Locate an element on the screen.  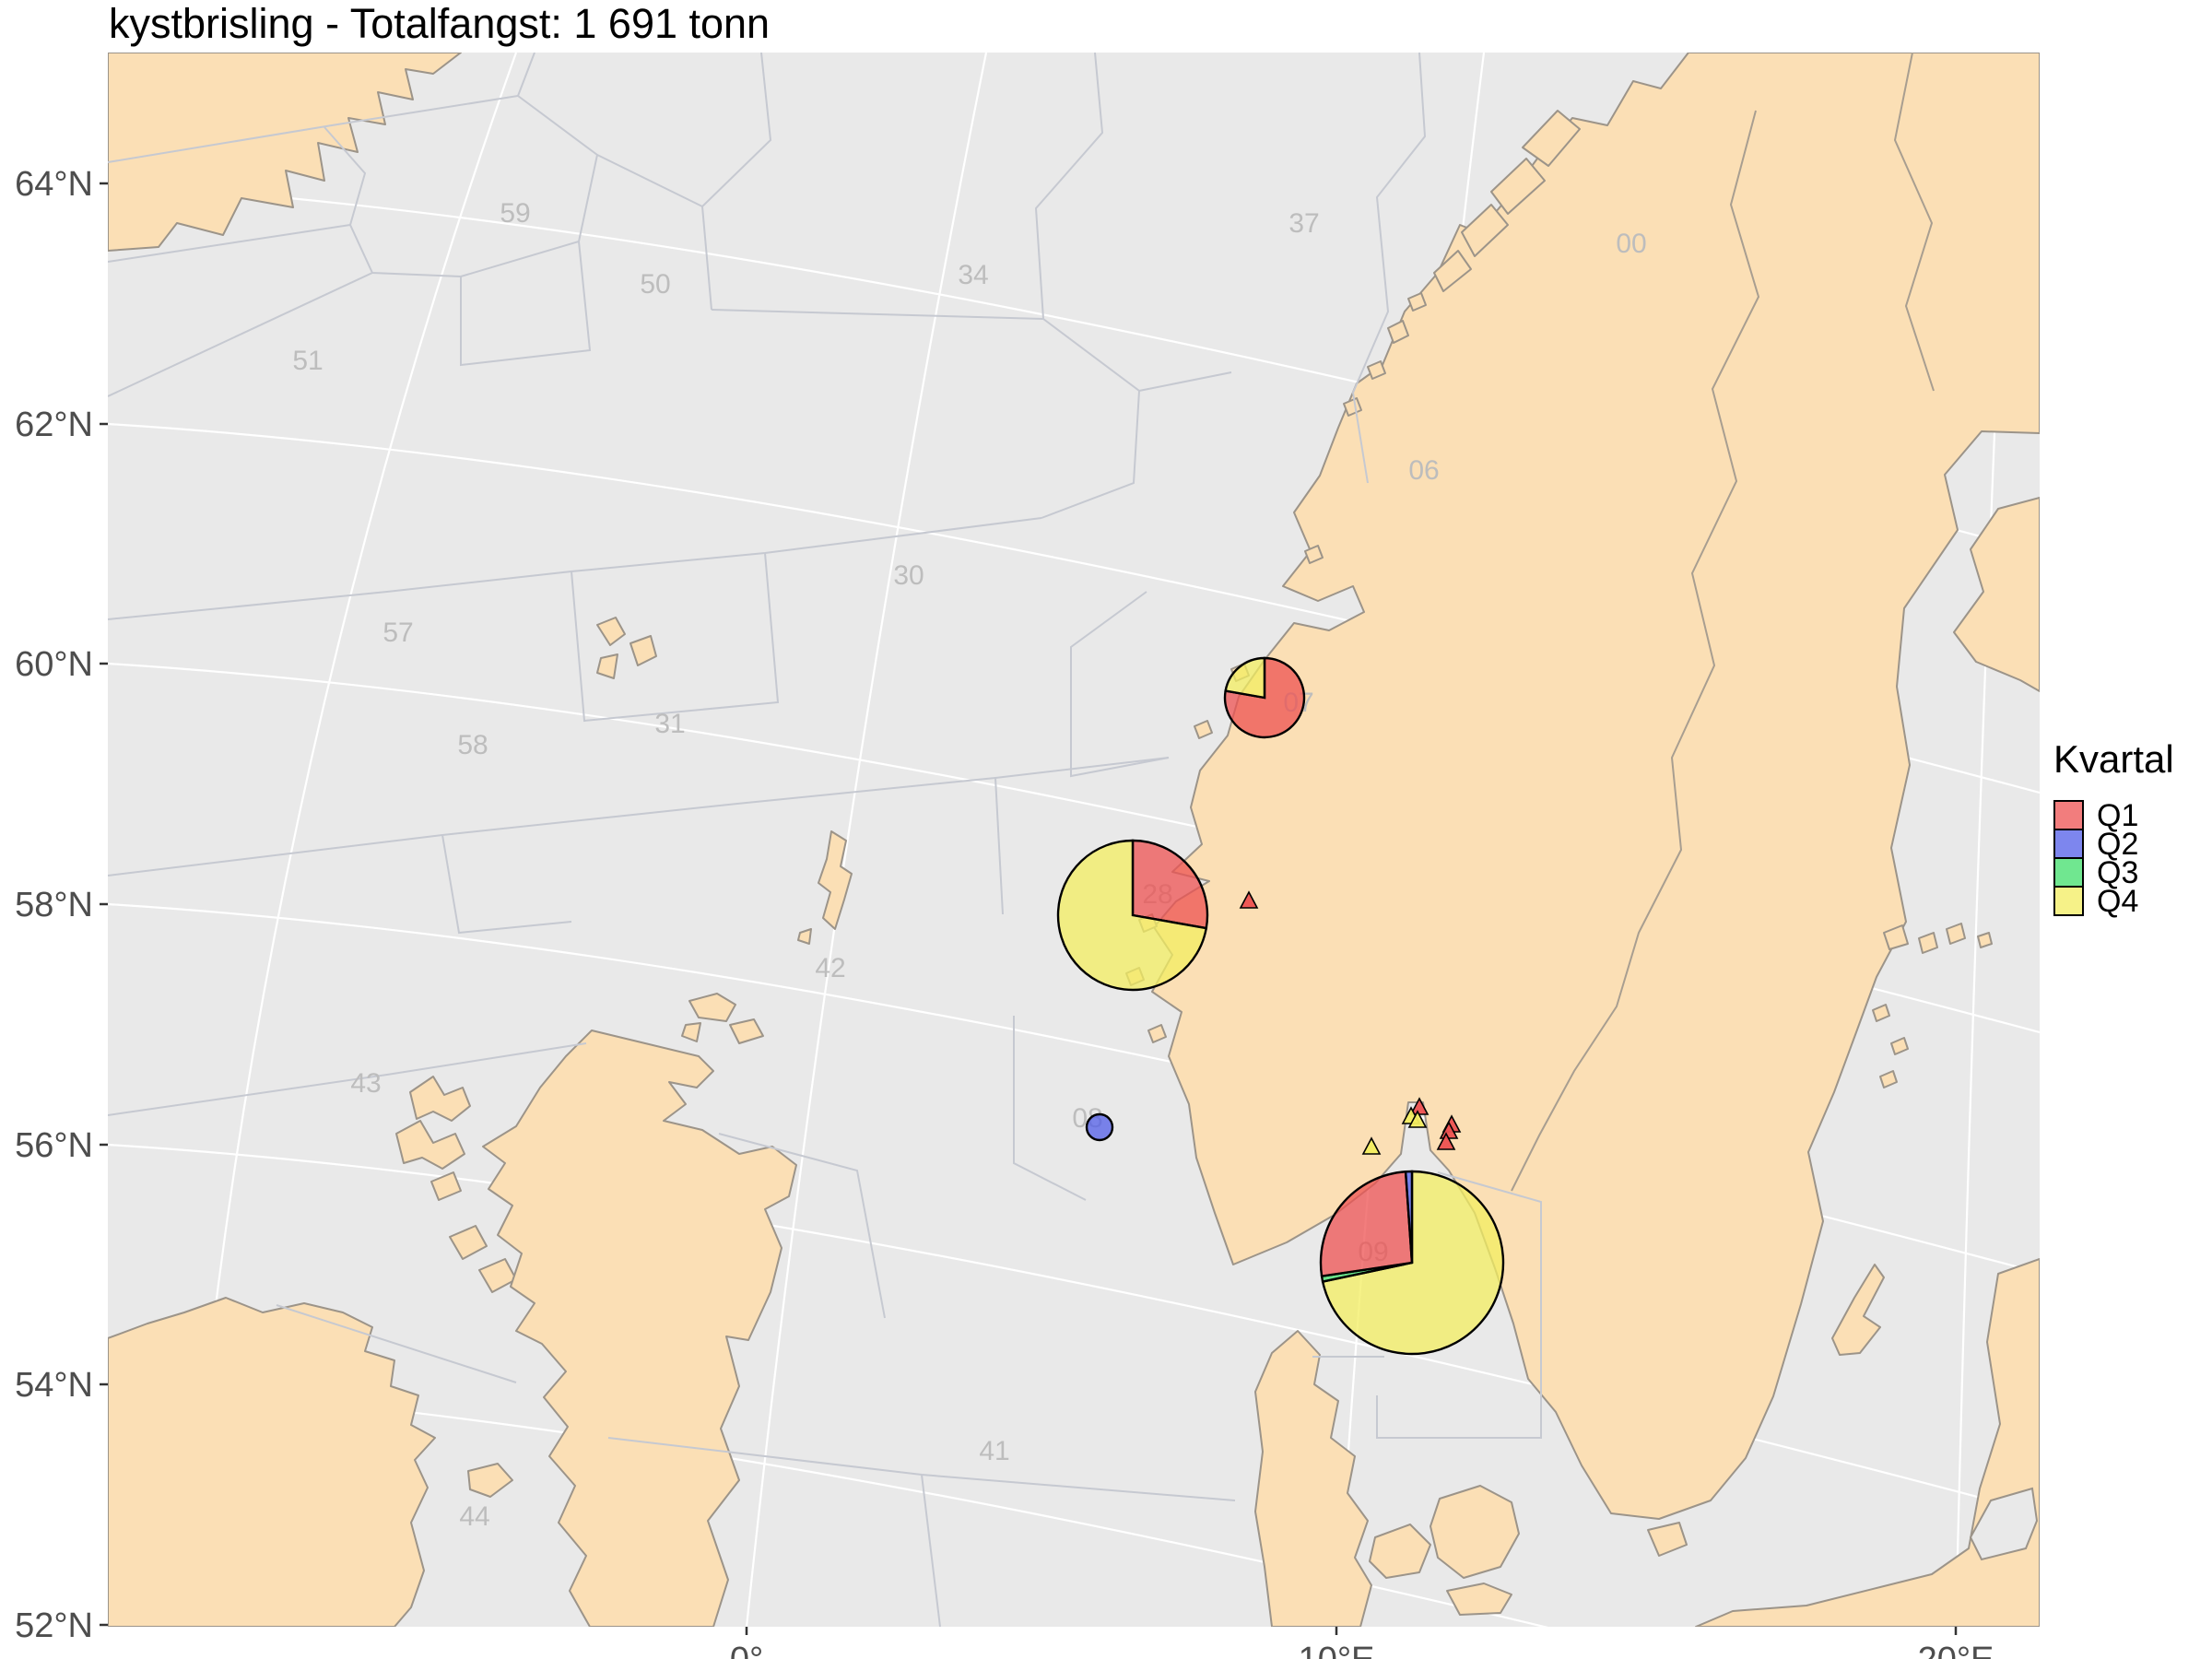
legend-title: Kvartal is located at coordinates (2113, 759).